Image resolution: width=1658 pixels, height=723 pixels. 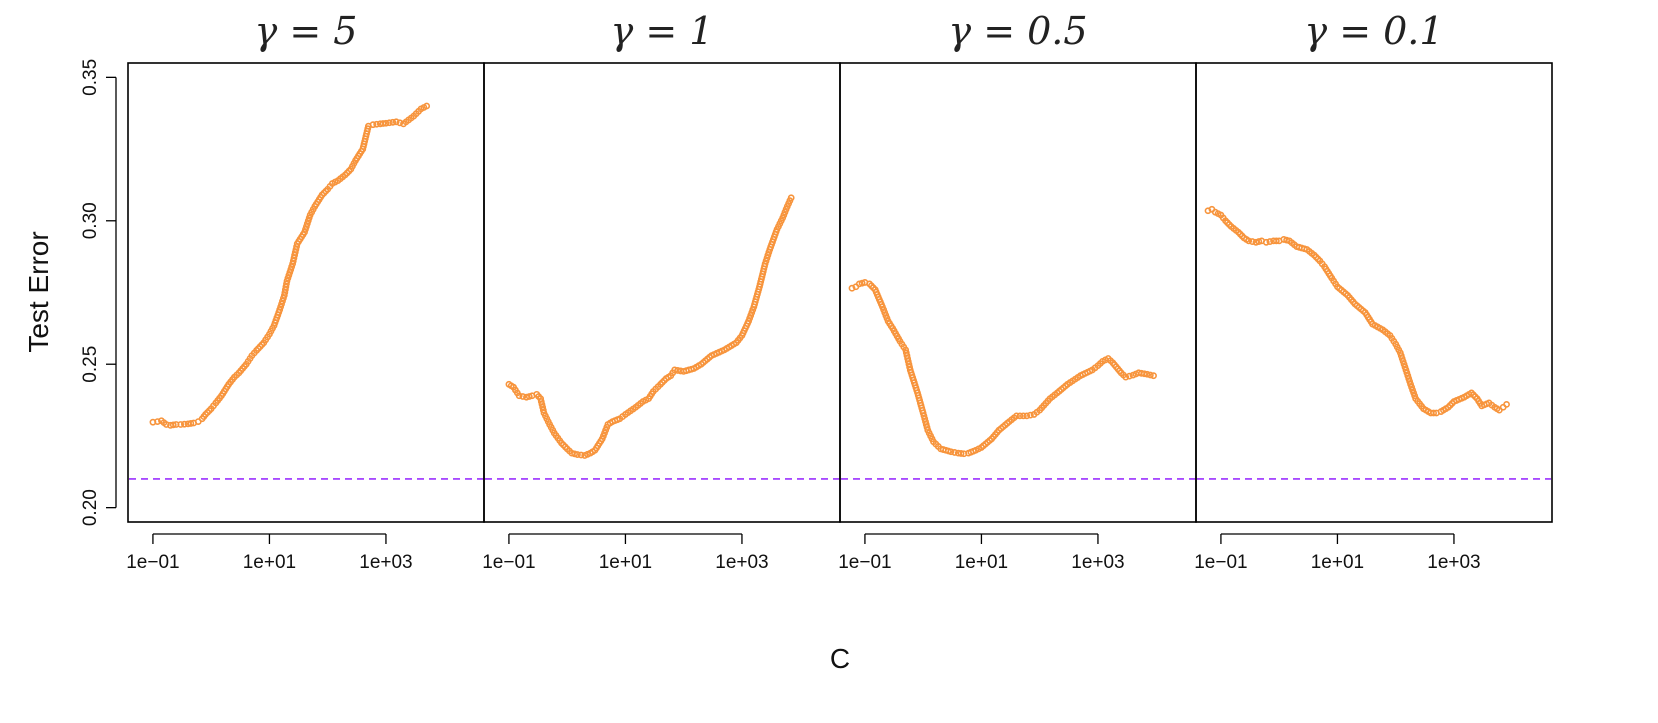 What do you see at coordinates (90, 507) in the screenshot?
I see `y-tick-label-1: 0.20` at bounding box center [90, 507].